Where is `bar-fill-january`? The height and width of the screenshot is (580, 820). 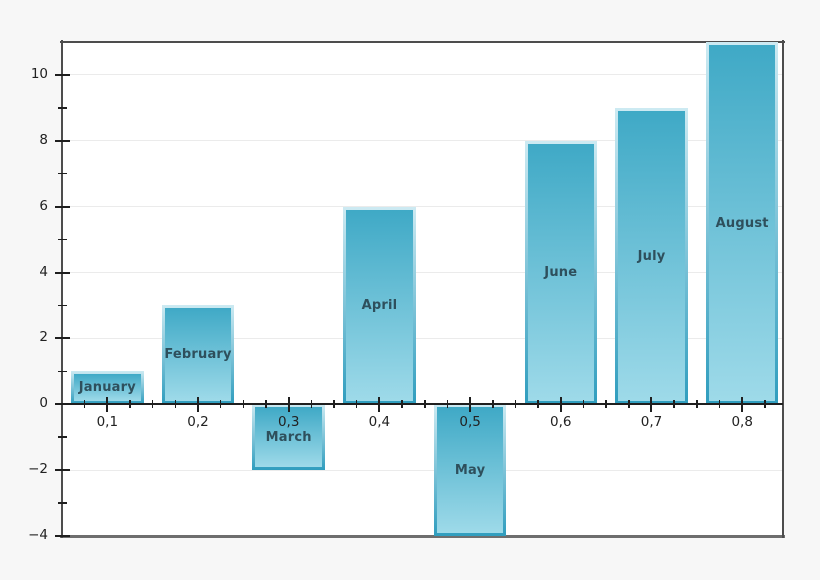
bar-fill-january is located at coordinates (107, 388).